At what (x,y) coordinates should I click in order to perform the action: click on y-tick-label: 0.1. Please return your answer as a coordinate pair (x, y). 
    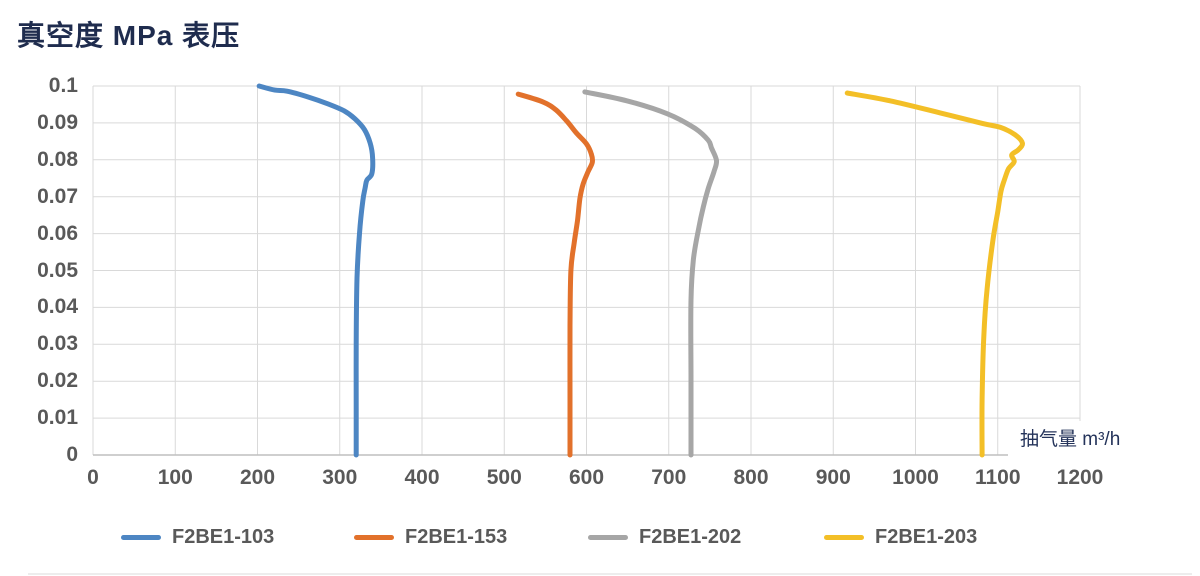
    Looking at the image, I should click on (63, 85).